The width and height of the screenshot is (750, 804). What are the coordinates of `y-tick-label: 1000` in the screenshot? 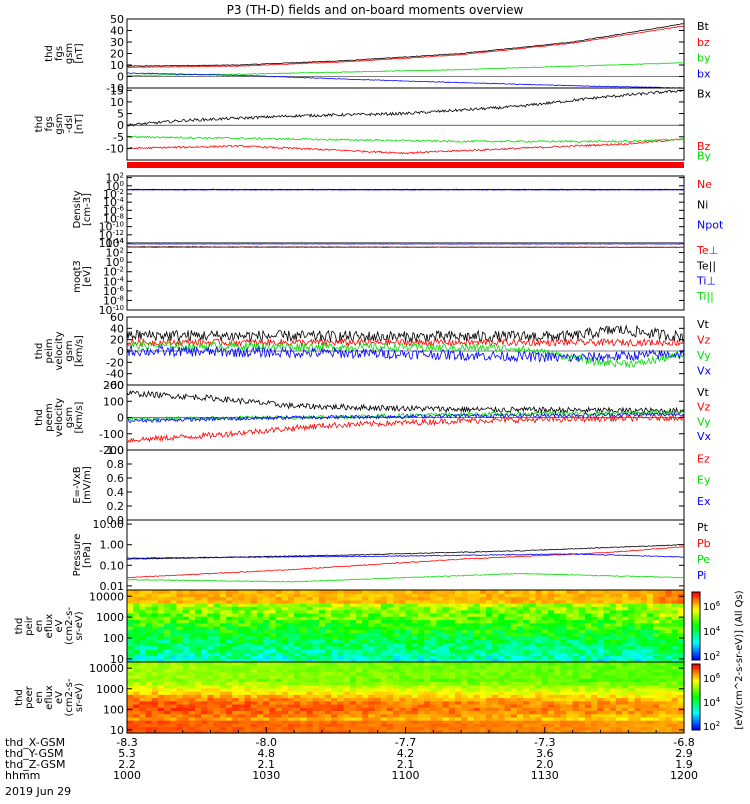 It's located at (110, 689).